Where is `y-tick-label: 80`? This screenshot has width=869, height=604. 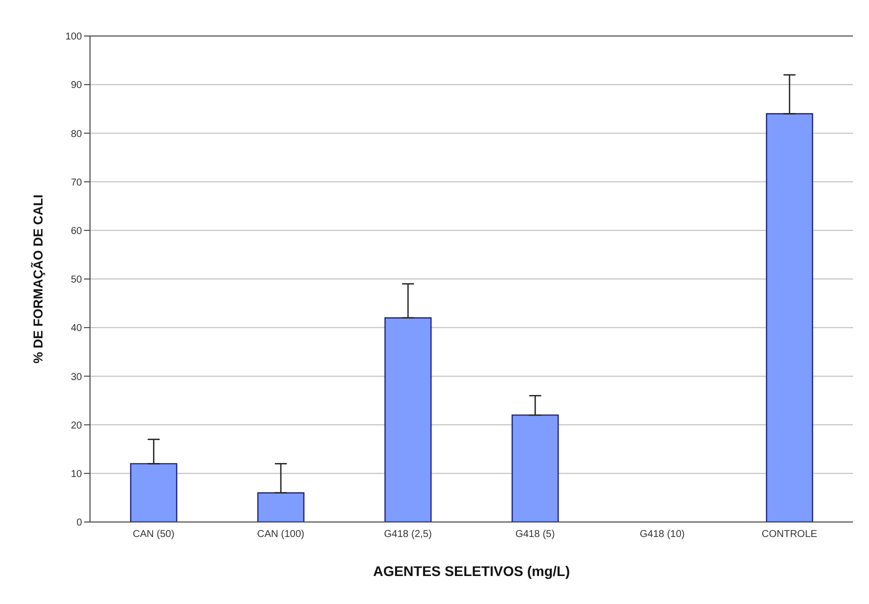
y-tick-label: 80 is located at coordinates (76, 134).